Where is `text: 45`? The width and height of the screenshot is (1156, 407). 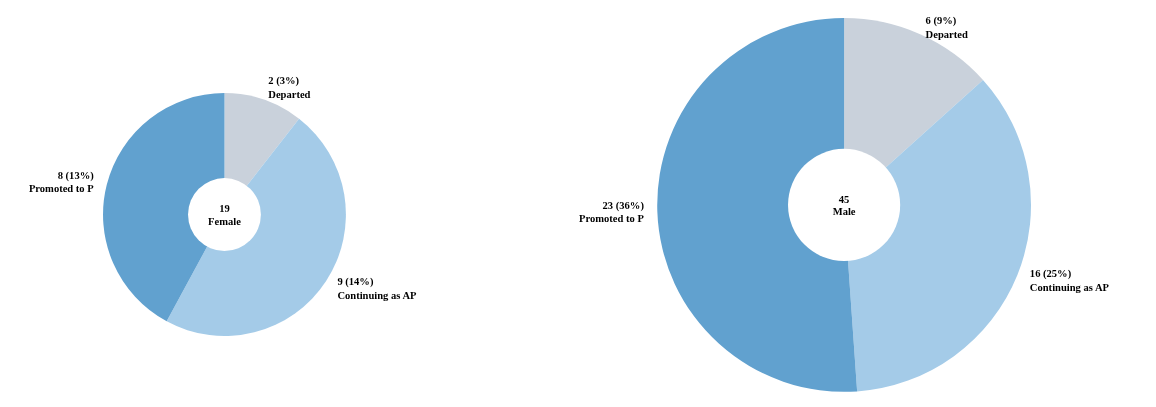
text: 45 is located at coordinates (844, 199).